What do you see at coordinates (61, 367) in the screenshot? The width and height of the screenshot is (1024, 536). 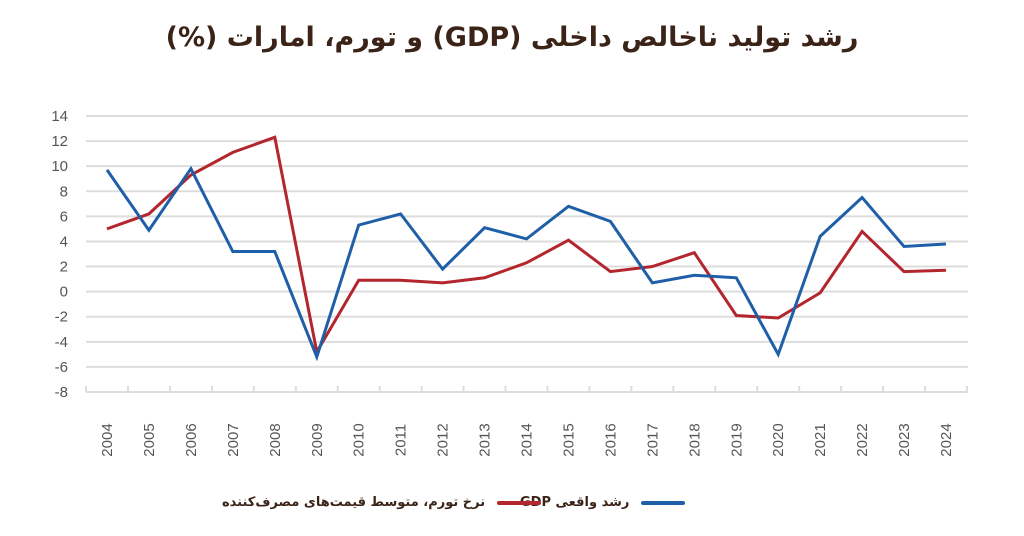 I see `y-tick-label: -6` at bounding box center [61, 367].